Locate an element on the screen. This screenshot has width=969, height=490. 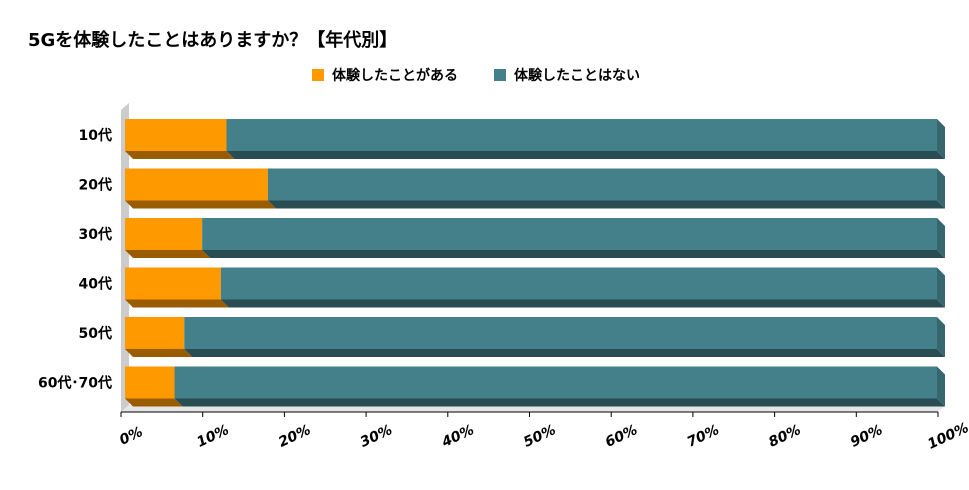
x-tick-label: 0% is located at coordinates (131, 436).